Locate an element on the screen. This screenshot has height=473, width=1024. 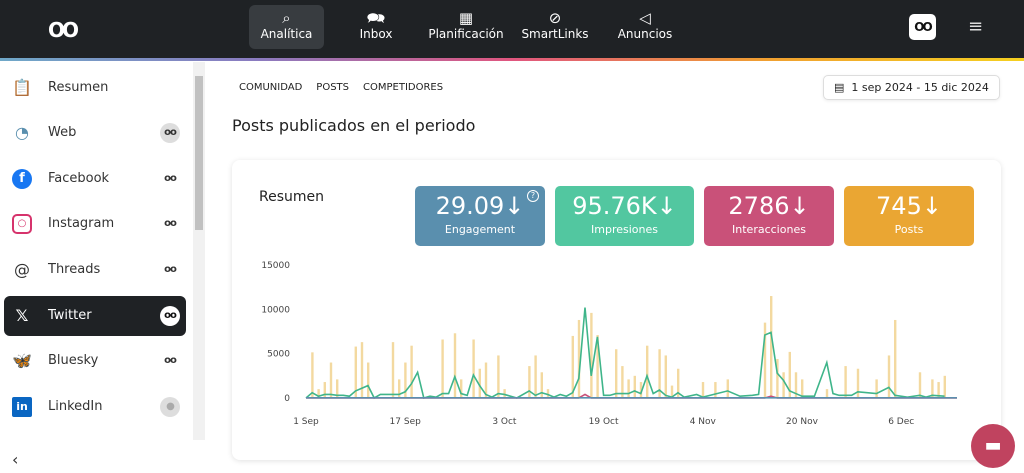
scrollbar-thumb is located at coordinates (199, 153).